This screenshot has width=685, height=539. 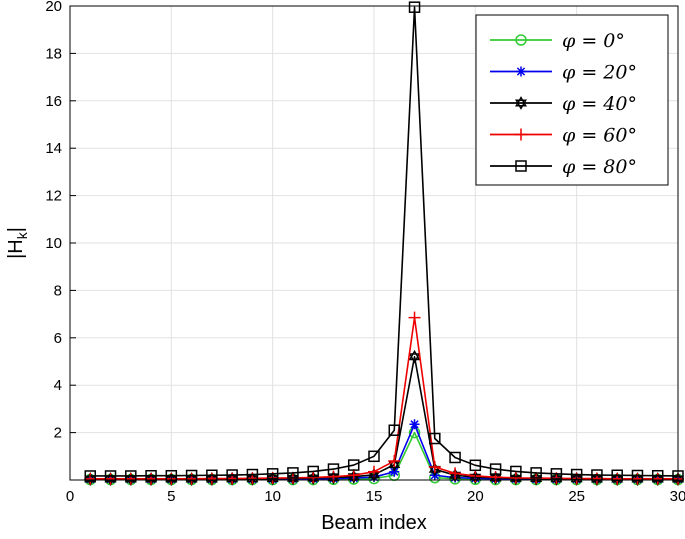 What do you see at coordinates (58, 433) in the screenshot?
I see `y-tick-label: 2` at bounding box center [58, 433].